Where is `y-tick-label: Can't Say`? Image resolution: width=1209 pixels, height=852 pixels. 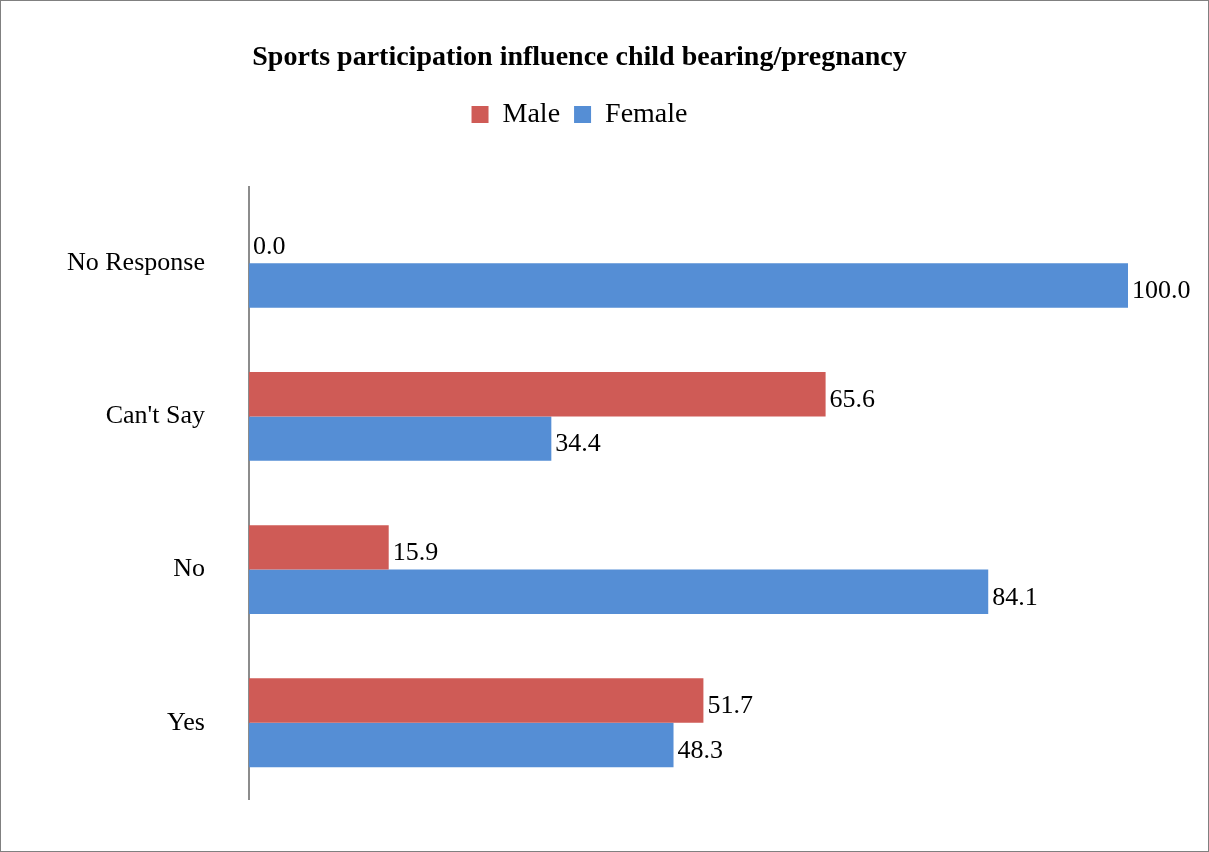 y-tick-label: Can't Say is located at coordinates (155, 415).